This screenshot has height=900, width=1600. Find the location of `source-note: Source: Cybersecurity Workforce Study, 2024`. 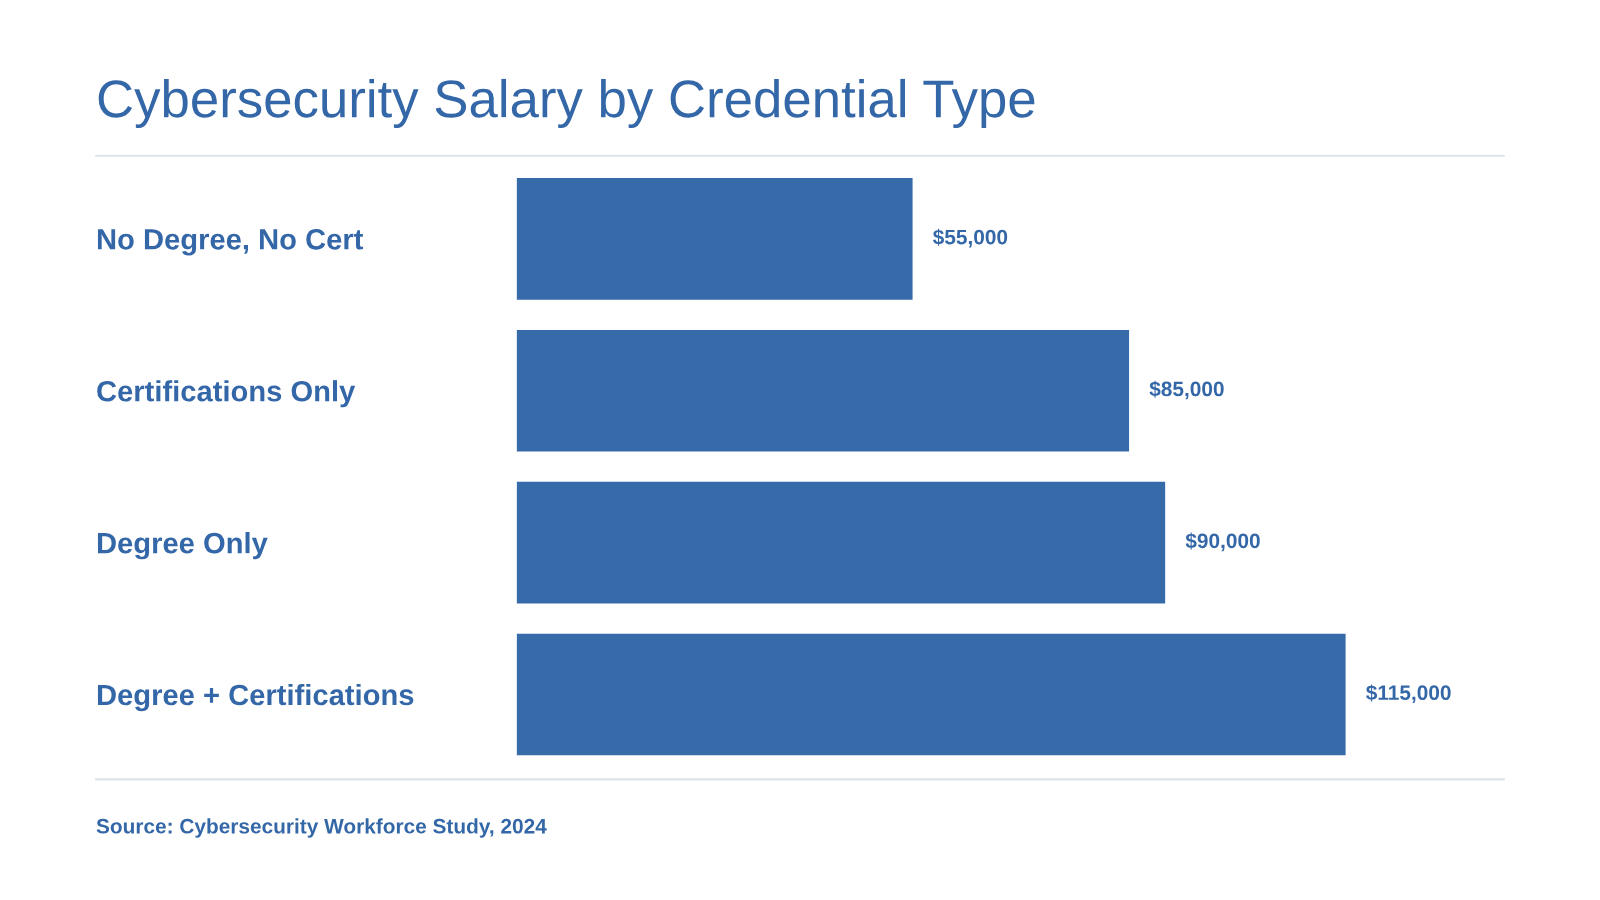

source-note: Source: Cybersecurity Workforce Study, 2024 is located at coordinates (321, 828).